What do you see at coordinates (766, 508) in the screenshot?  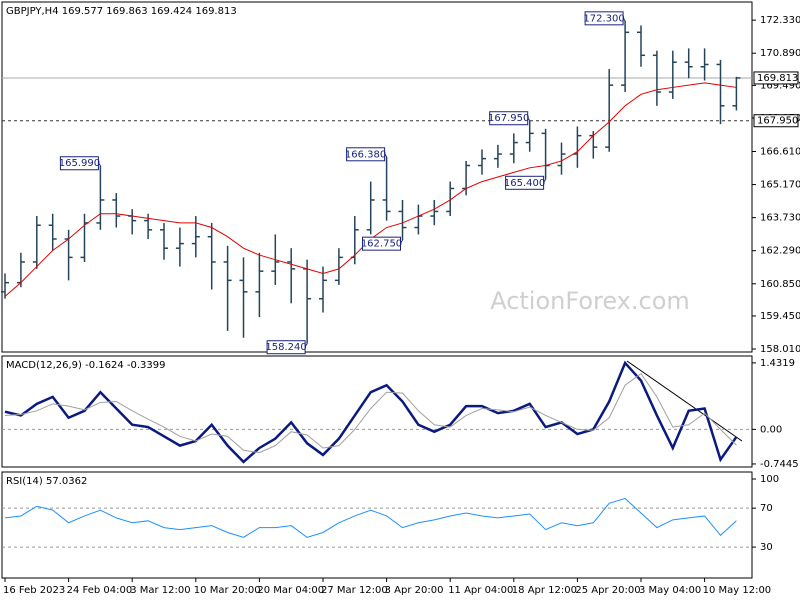 I see `y-tick-label: 70` at bounding box center [766, 508].